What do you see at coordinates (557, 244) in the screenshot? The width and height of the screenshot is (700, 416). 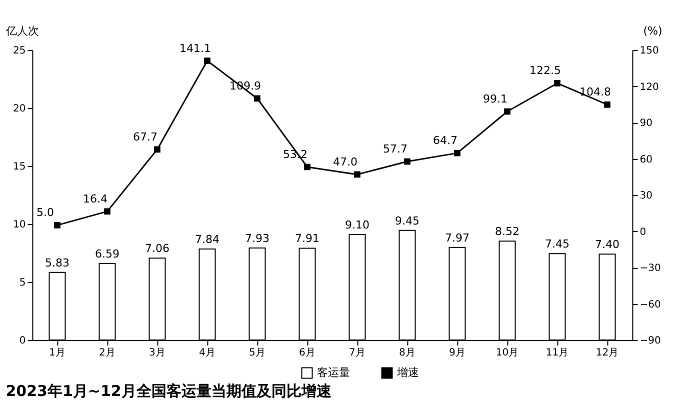 I see `data-label: 7.45` at bounding box center [557, 244].